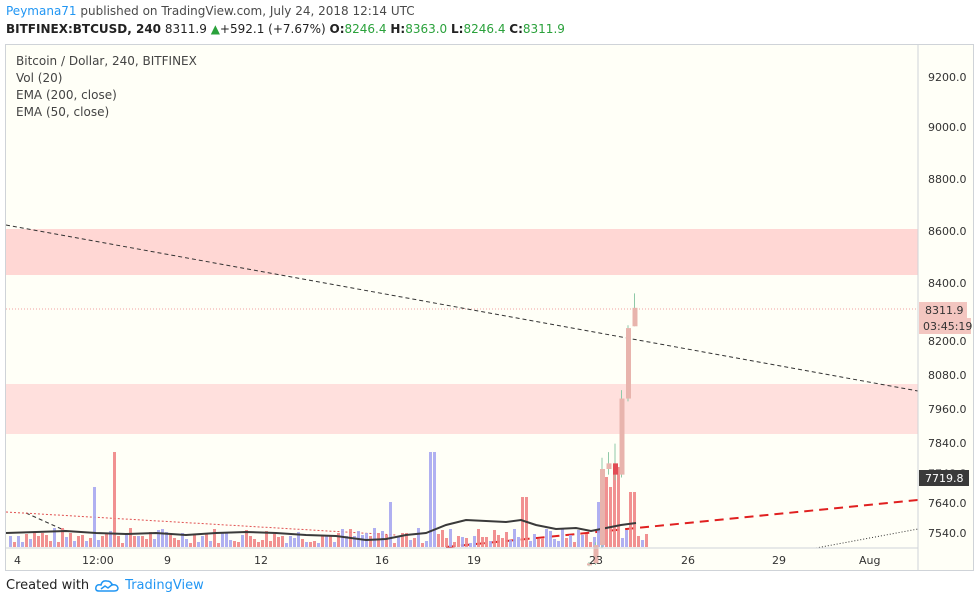  I want to click on last-price-badge, so click(943, 310).